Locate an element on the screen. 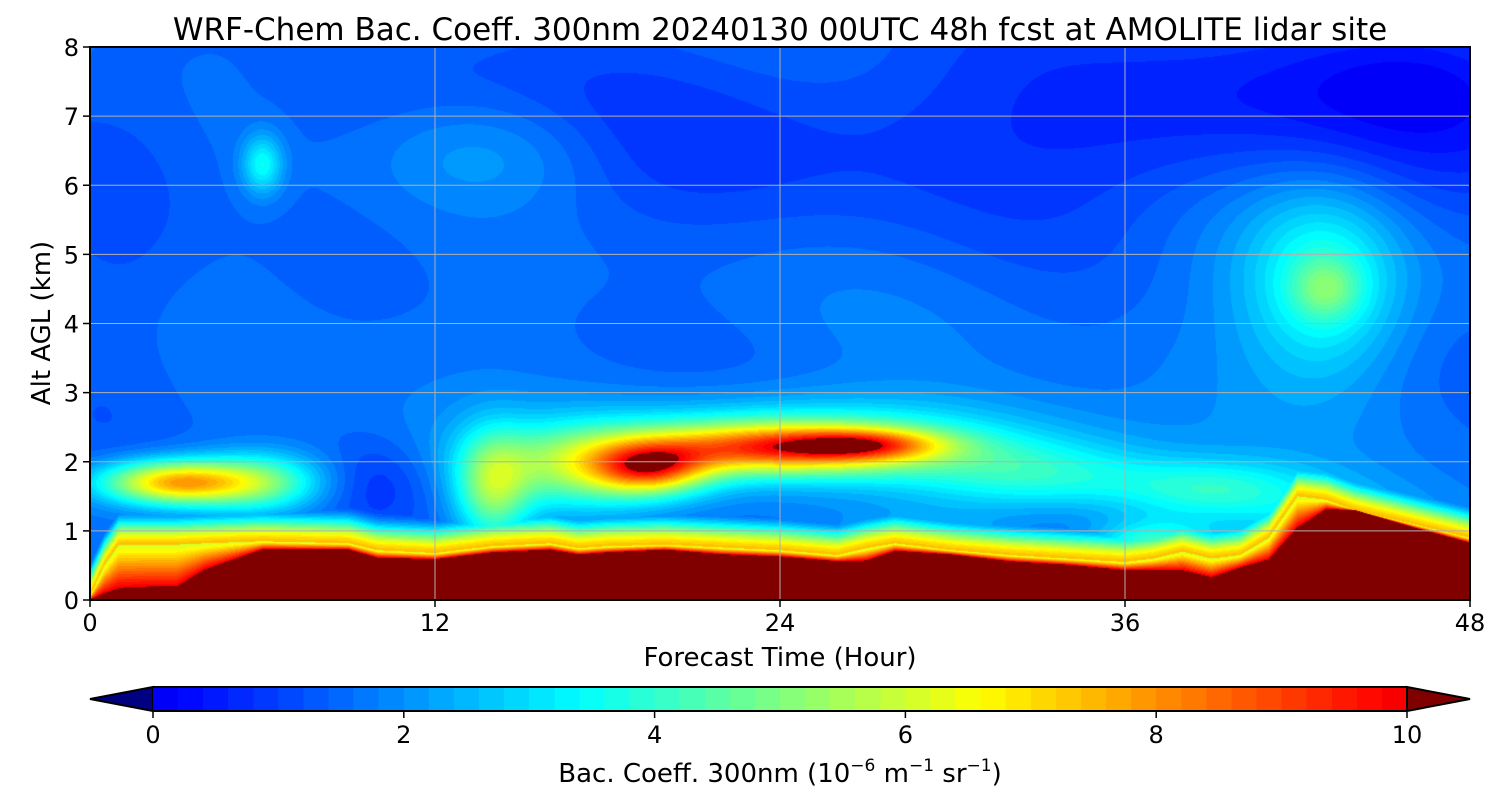 The height and width of the screenshot is (804, 1500). x-axis: 0 12 24 36 48 is located at coordinates (783, 618).